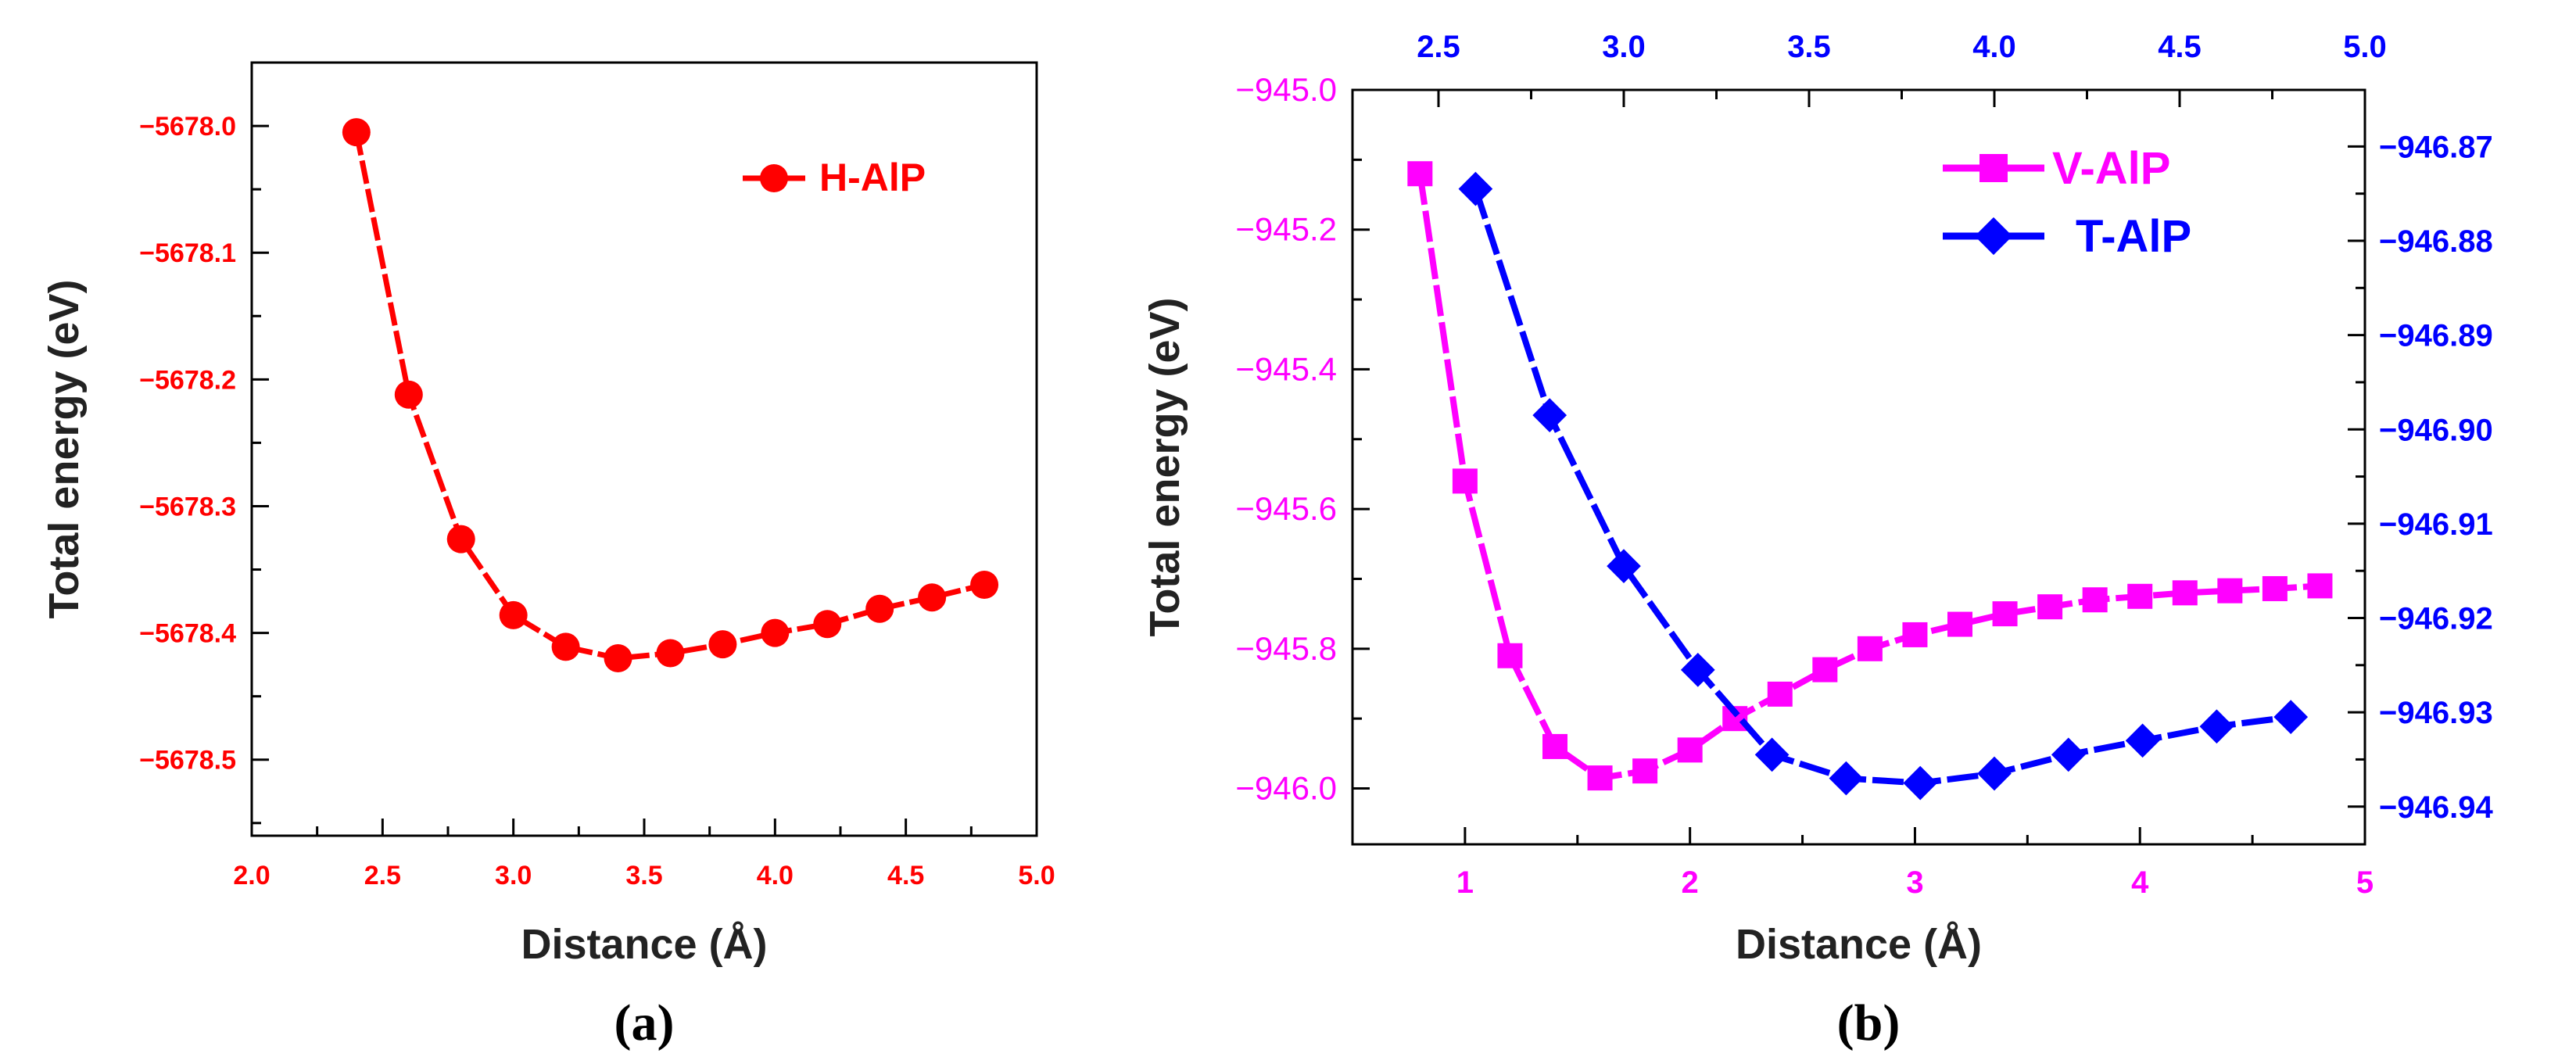 The image size is (2576, 1064). What do you see at coordinates (1869, 1022) in the screenshot?
I see `panel-label: (b)` at bounding box center [1869, 1022].